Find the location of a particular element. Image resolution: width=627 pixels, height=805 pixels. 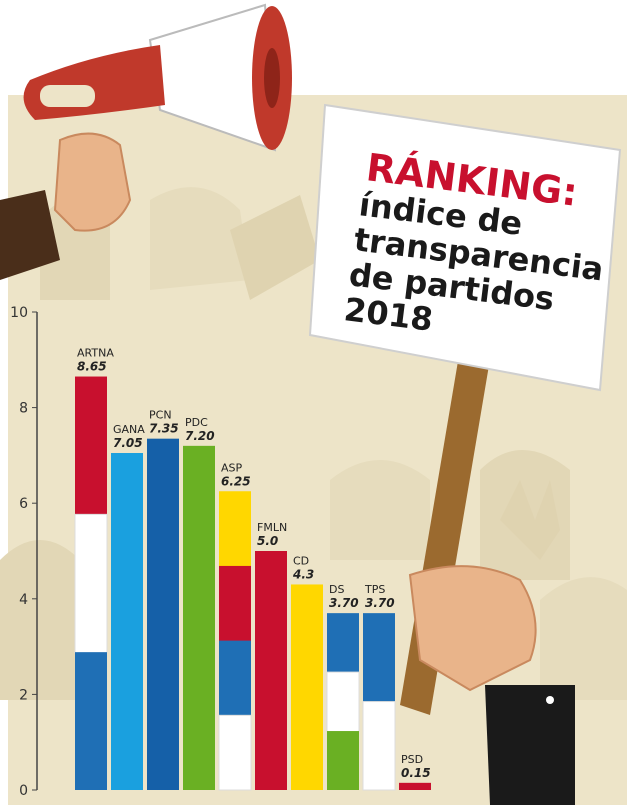

bar-pcn is located at coordinates (163, 614).